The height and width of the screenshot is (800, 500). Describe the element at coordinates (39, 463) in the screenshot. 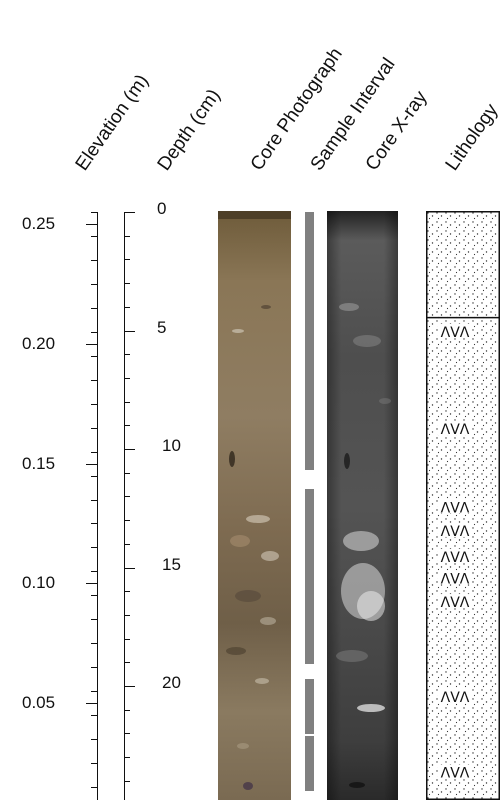

I see `elevation-tick-label: 0.15` at that location.